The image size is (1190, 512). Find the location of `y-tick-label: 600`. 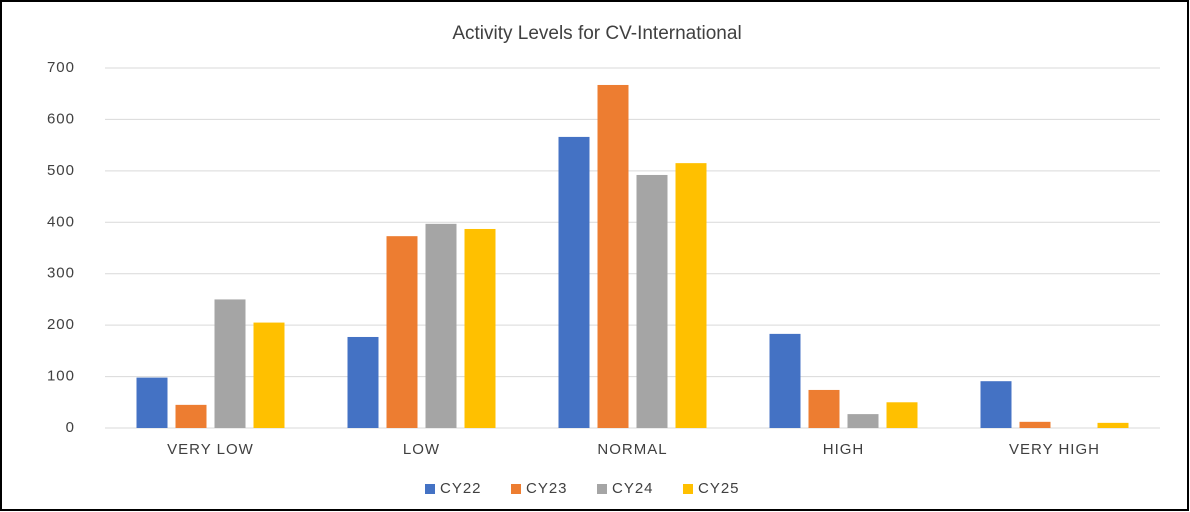

y-tick-label: 600 is located at coordinates (61, 118).